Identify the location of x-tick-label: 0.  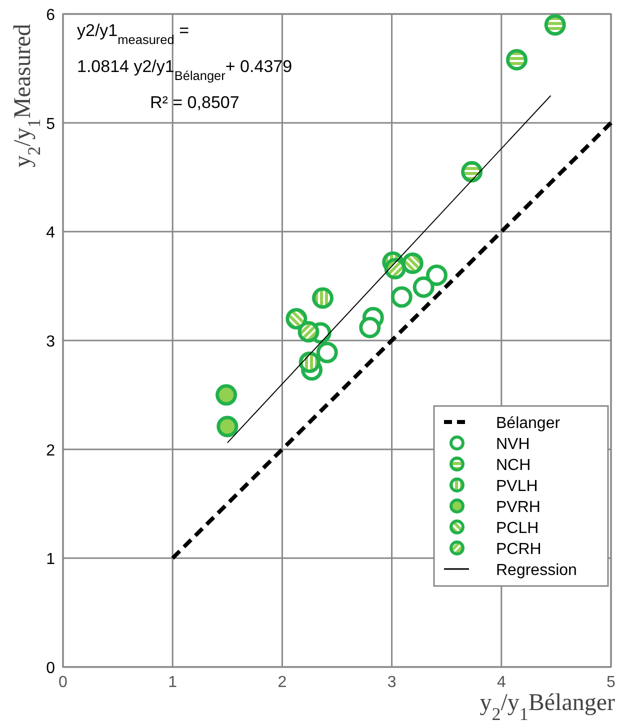
(63, 682).